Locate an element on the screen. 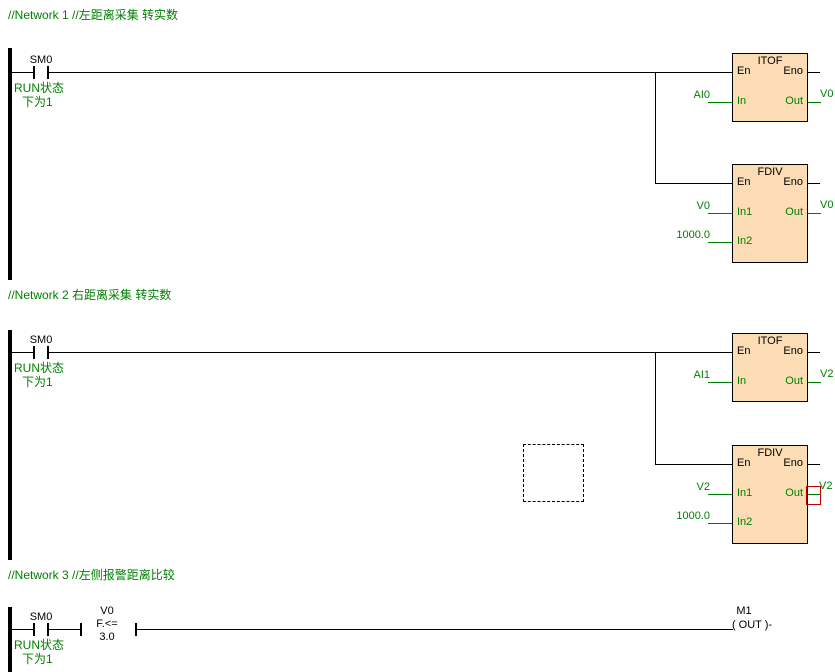  network-1-comment: //Network 1 //左距离采集 转实数 is located at coordinates (93, 15).